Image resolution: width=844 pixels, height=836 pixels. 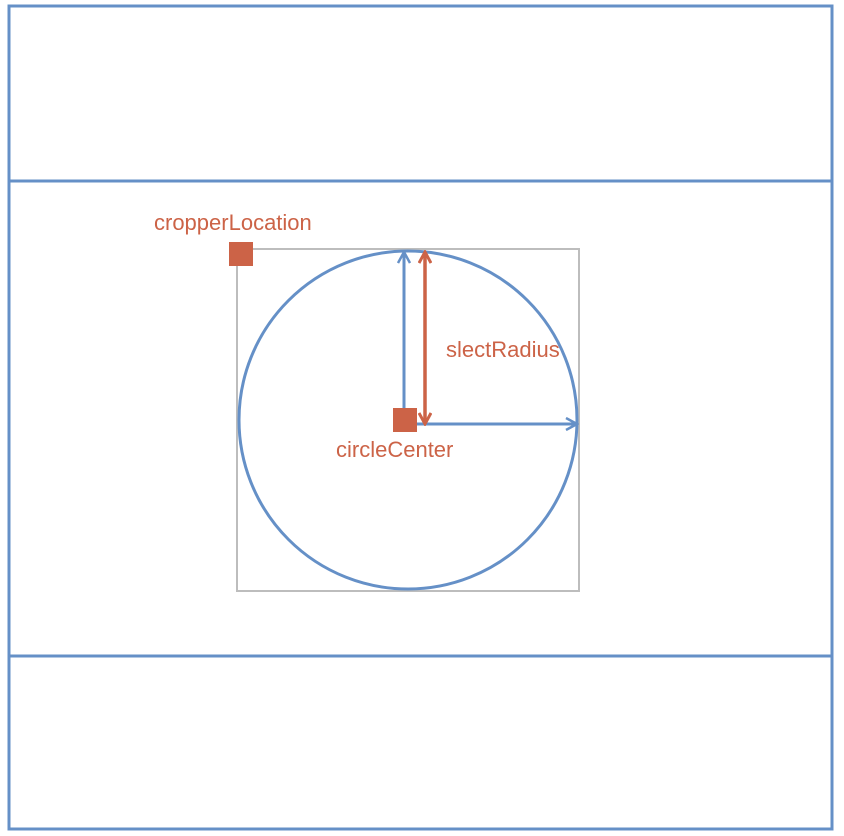 I want to click on circle-center-marker, so click(x=405, y=420).